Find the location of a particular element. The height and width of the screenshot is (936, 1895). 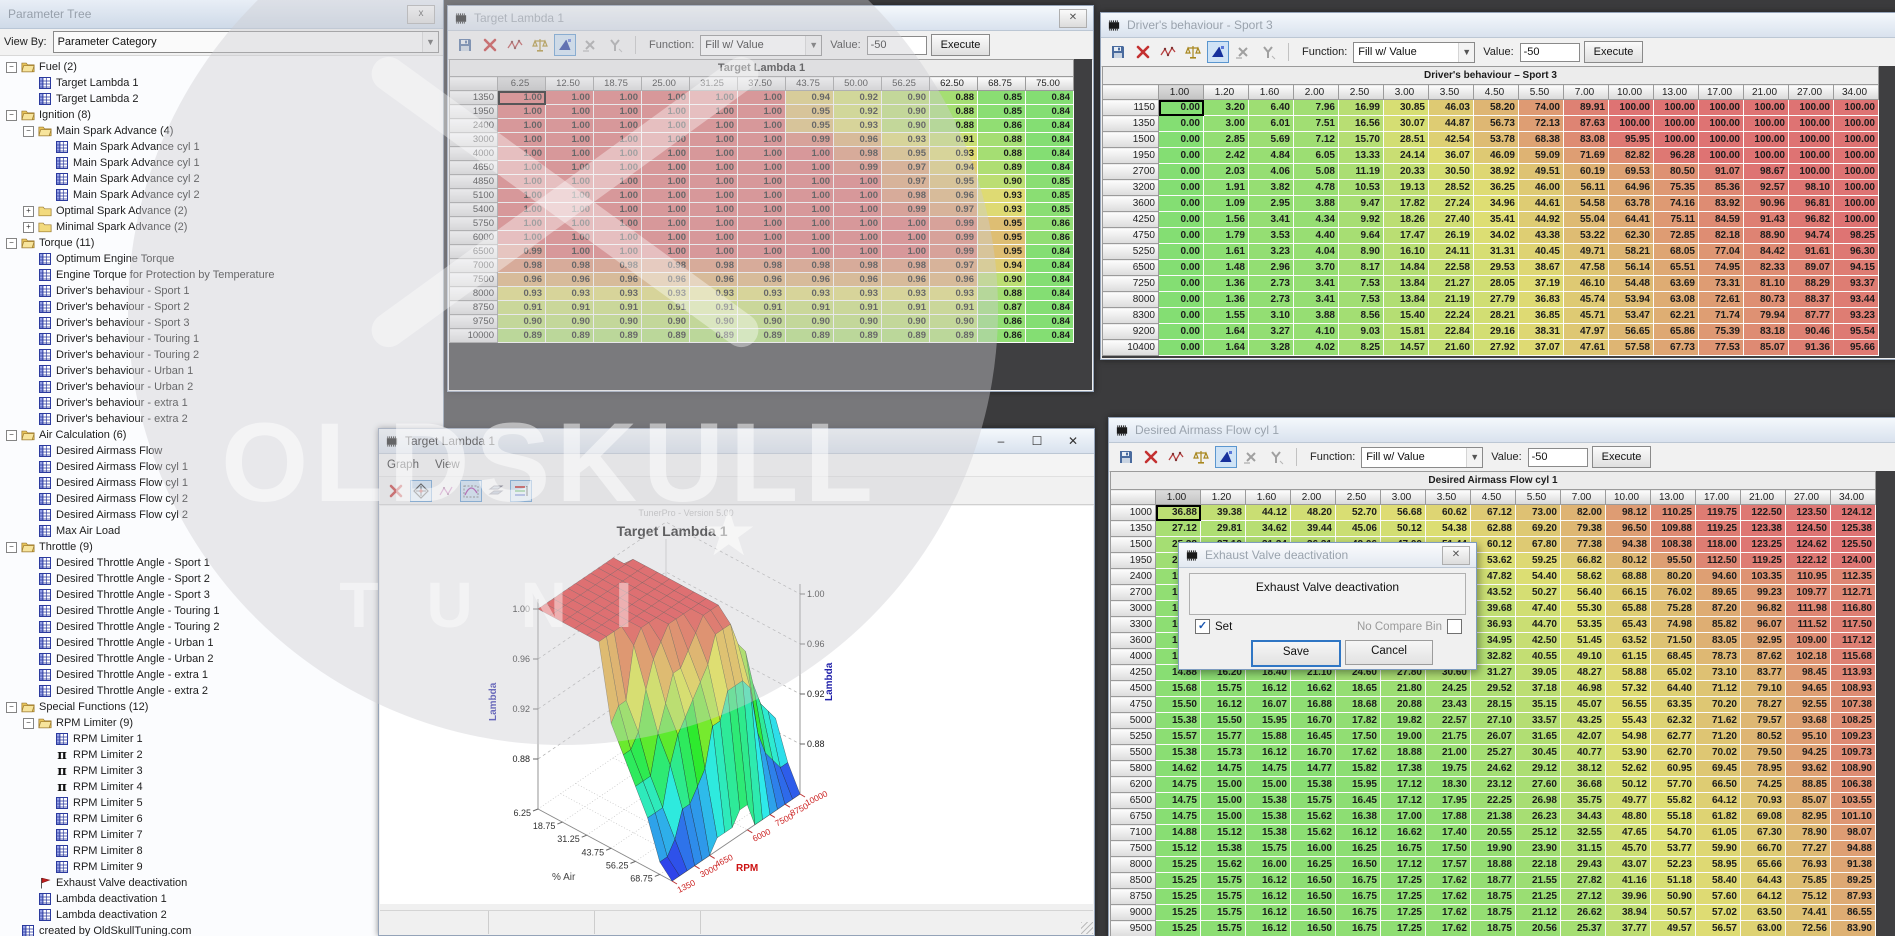

table-cell: 90.96 is located at coordinates (1766, 203).